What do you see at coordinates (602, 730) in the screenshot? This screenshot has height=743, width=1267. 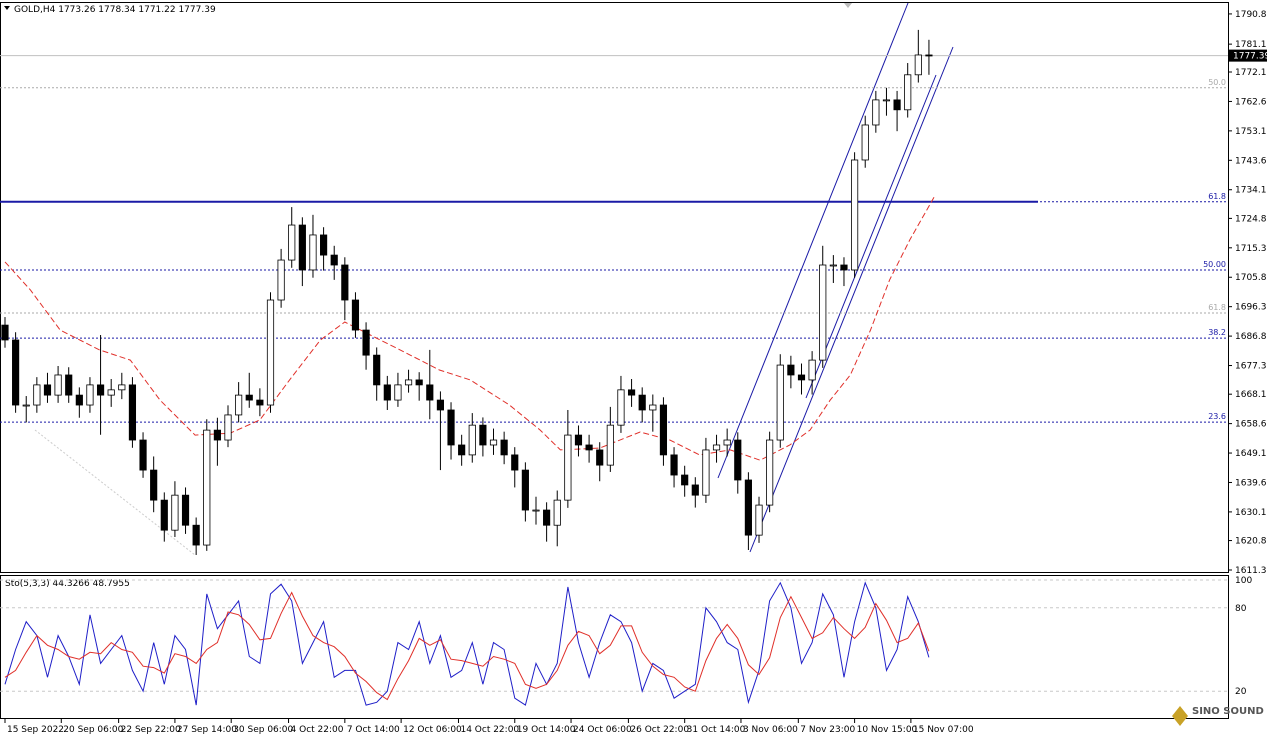 I see `x-tick-label: 24 Oct 06:00` at bounding box center [602, 730].